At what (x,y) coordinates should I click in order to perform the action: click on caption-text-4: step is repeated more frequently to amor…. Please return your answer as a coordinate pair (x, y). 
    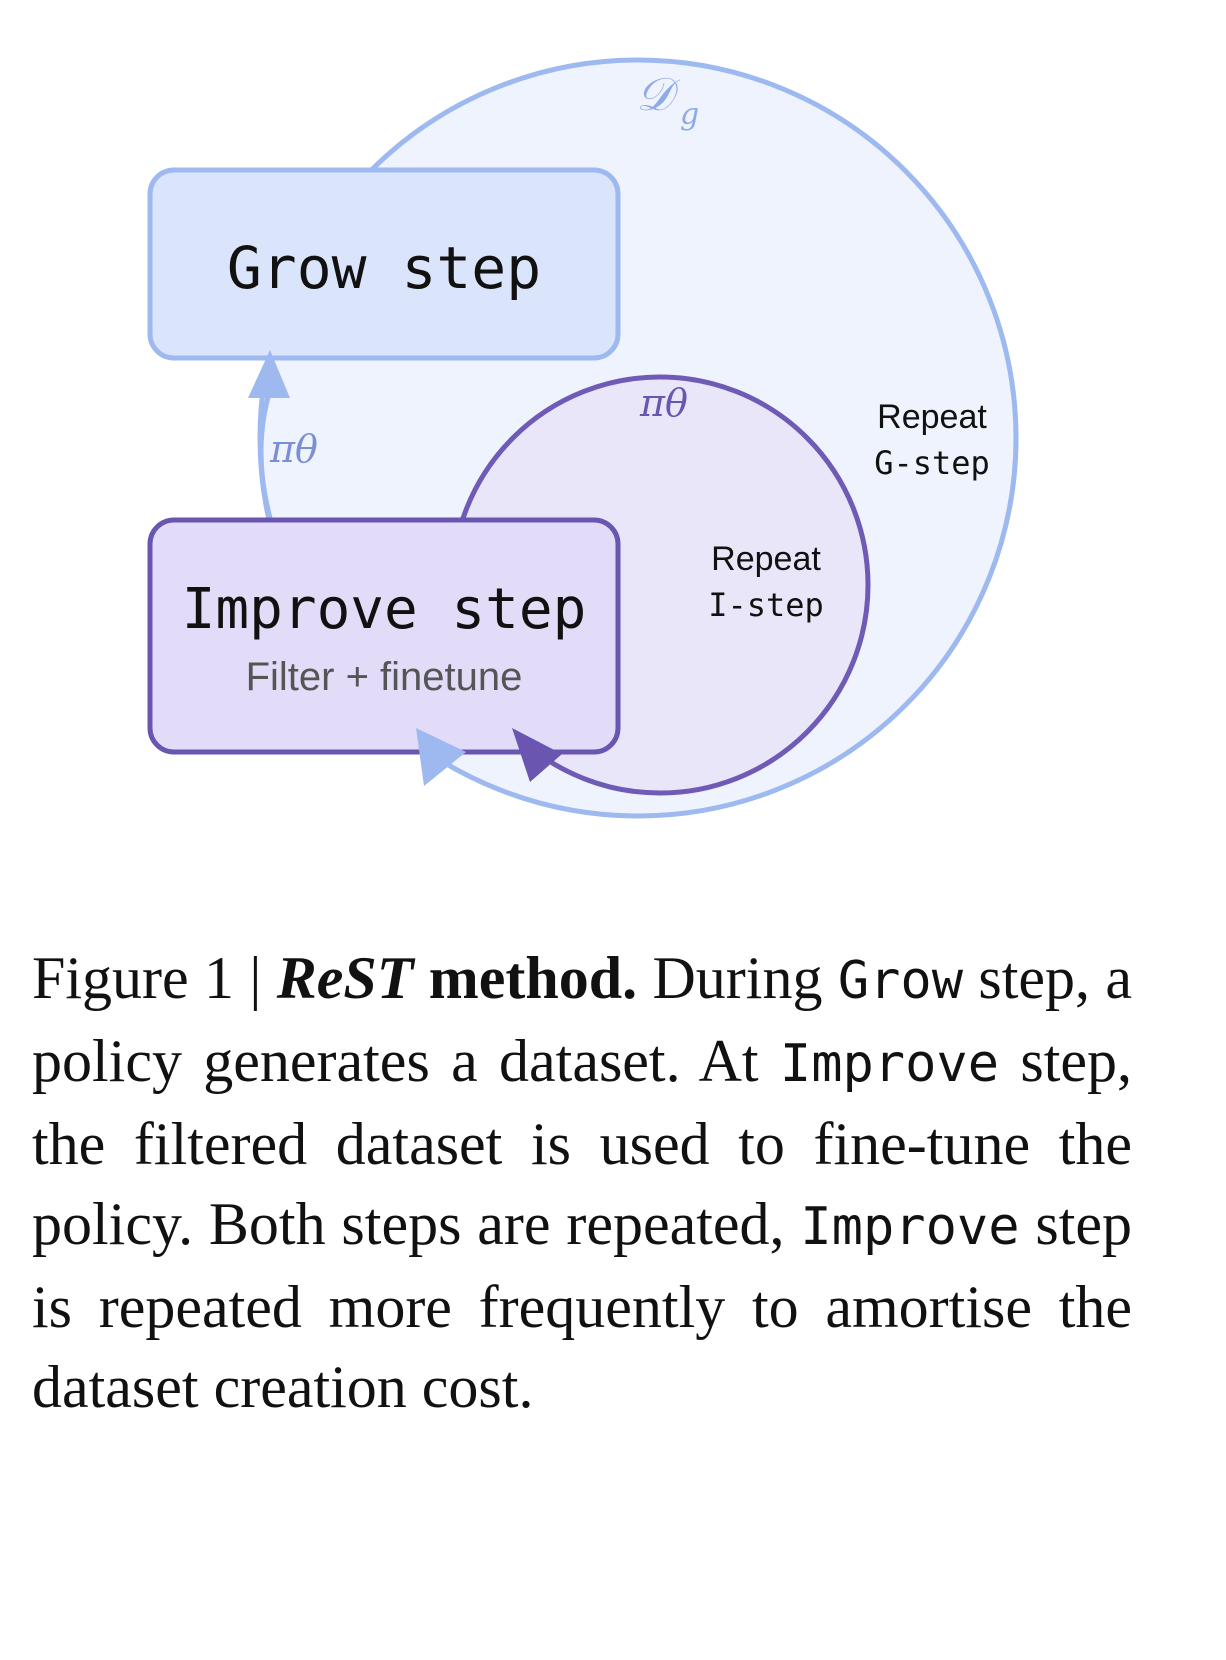
    Looking at the image, I should click on (582, 1305).